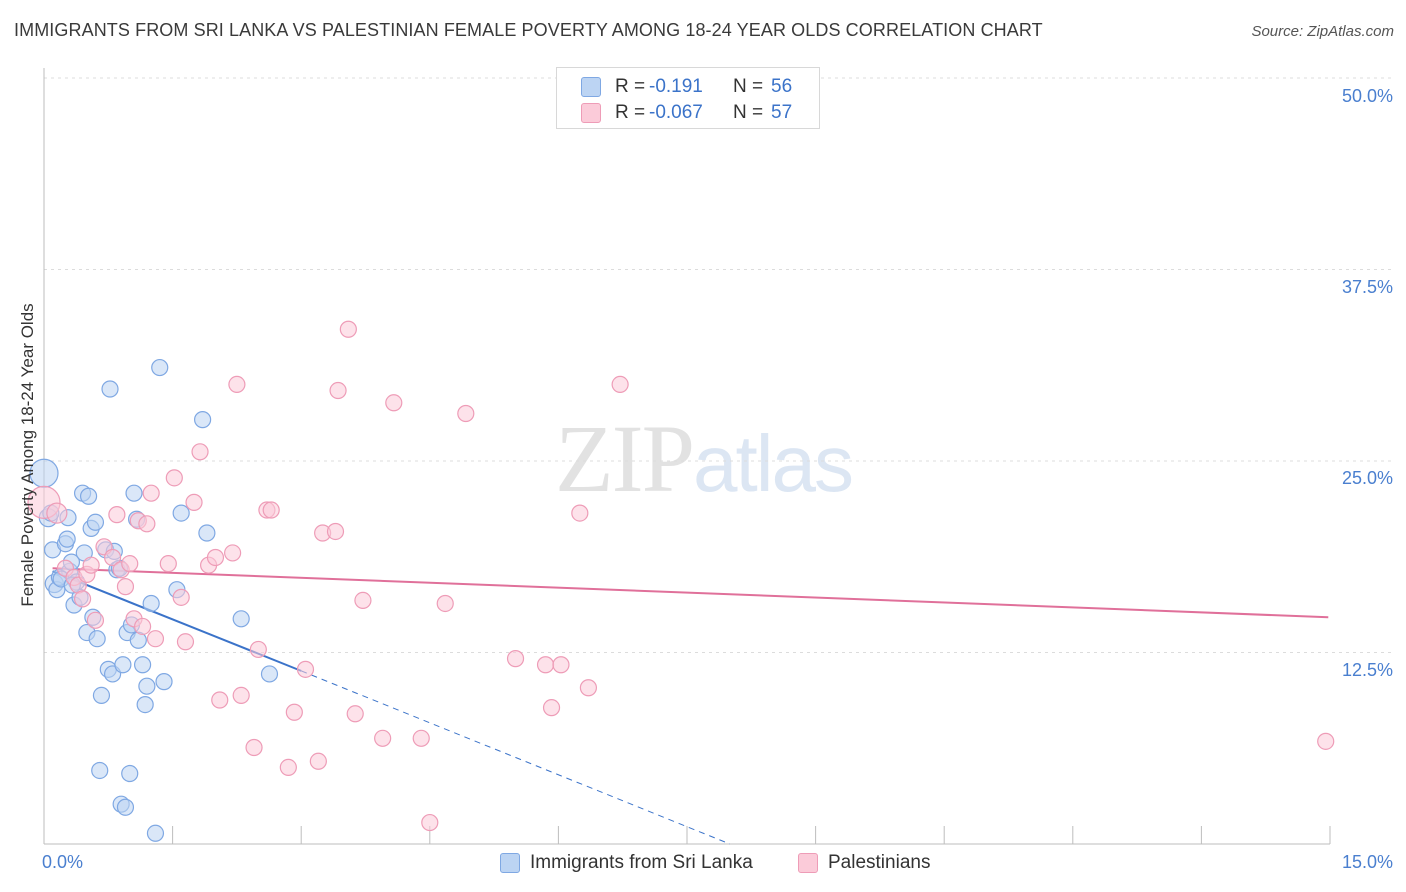 Image resolution: width=1406 pixels, height=892 pixels. Describe the element at coordinates (782, 112) in the screenshot. I see `n-value-pink: 57` at that location.